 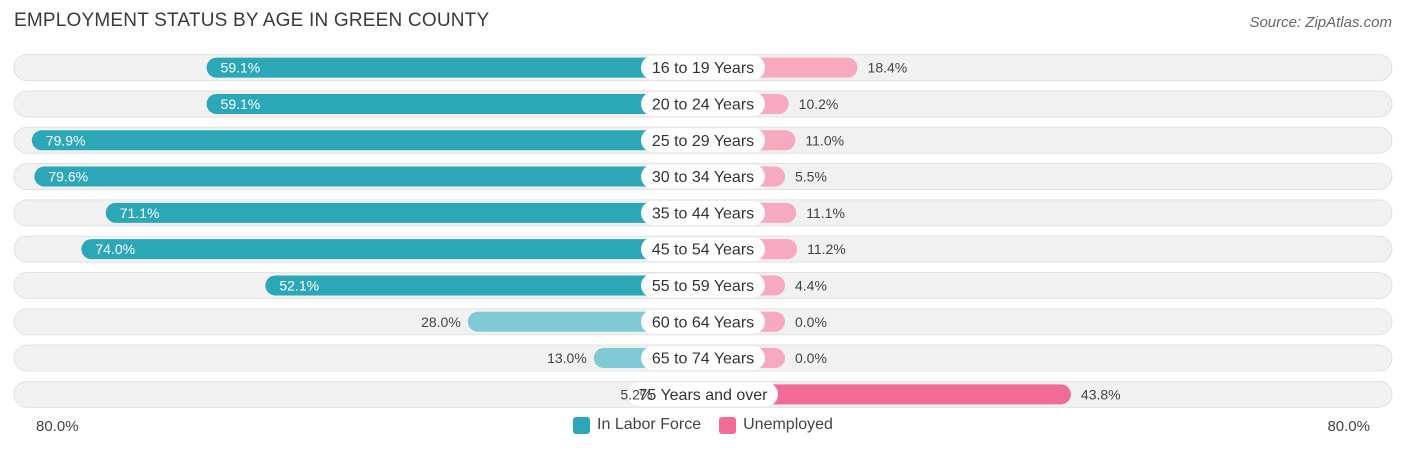 I want to click on value-label-labor-force: 74.0%, so click(x=115, y=249).